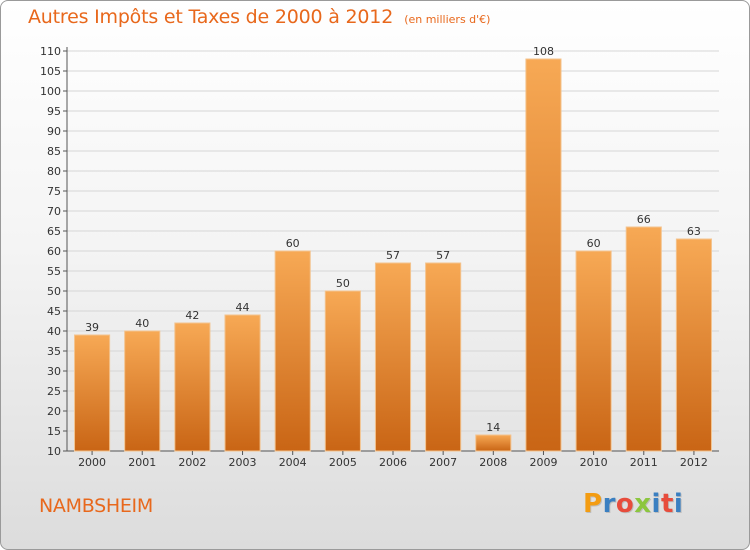  I want to click on y-tick-label: 90, so click(54, 131).